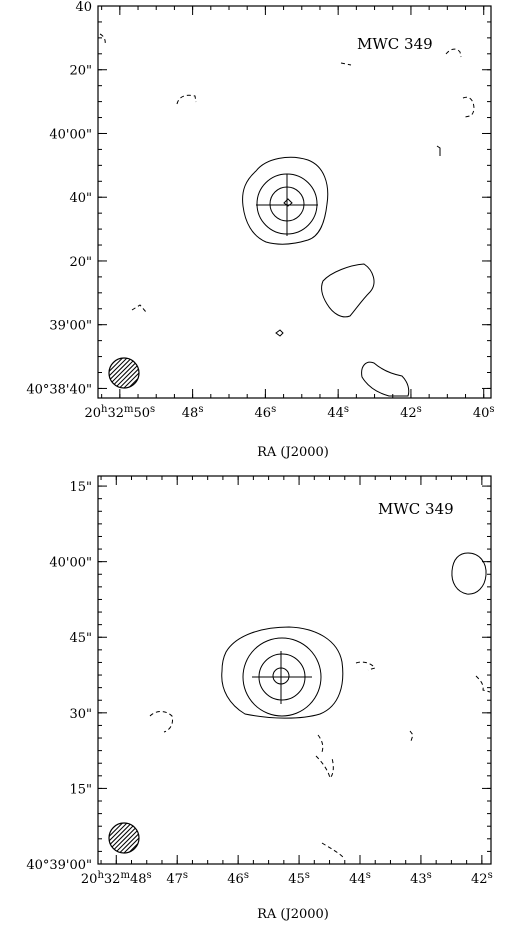 The width and height of the screenshot is (505, 930). Describe the element at coordinates (59, 676) in the screenshot. I see `bottom-y-tick-labels: 15" 40'00" 45" 30" 15" 40°39'00"` at that location.